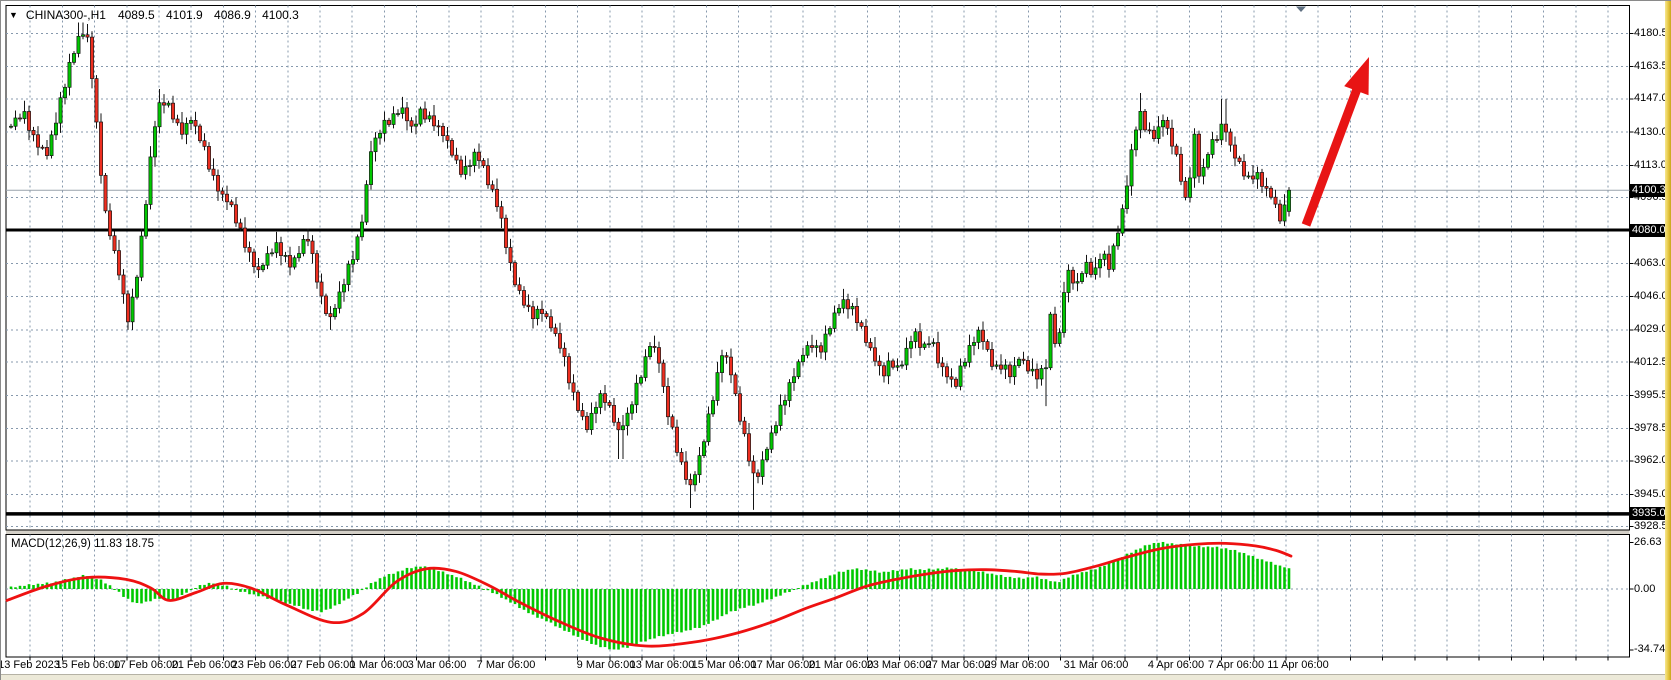 The width and height of the screenshot is (1671, 680). Describe the element at coordinates (836, 677) in the screenshot. I see `window-bottom-strip` at that location.